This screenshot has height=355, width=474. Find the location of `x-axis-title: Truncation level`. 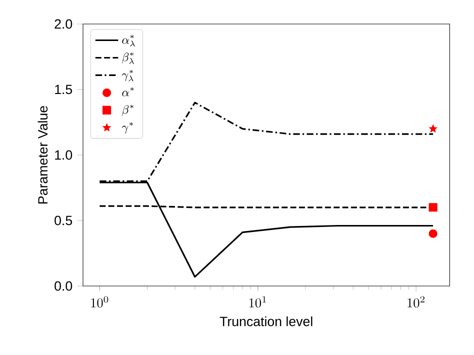

x-axis-title: Truncation level is located at coordinates (266, 321).